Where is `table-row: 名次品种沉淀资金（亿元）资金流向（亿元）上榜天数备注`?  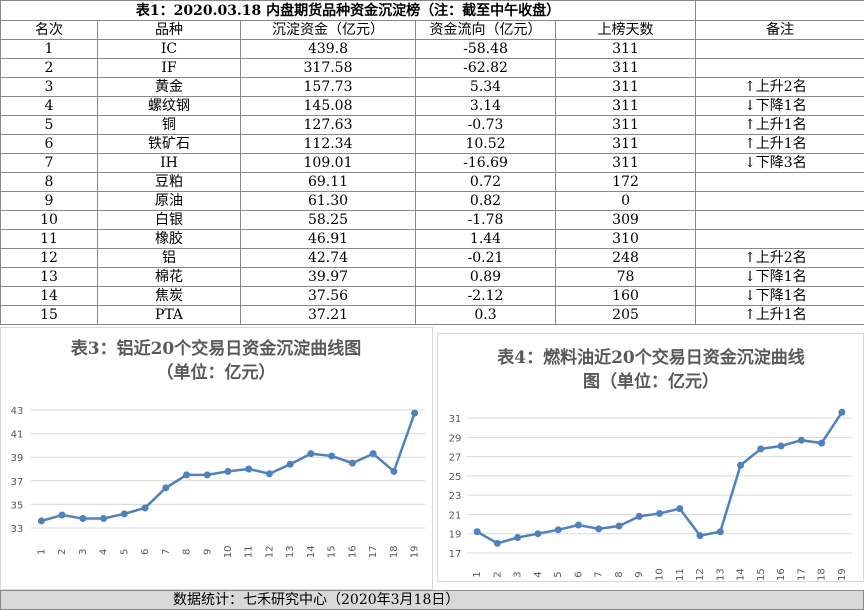 table-row: 名次品种沉淀资金（亿元）资金流向（亿元）上榜天数备注 is located at coordinates (432, 30).